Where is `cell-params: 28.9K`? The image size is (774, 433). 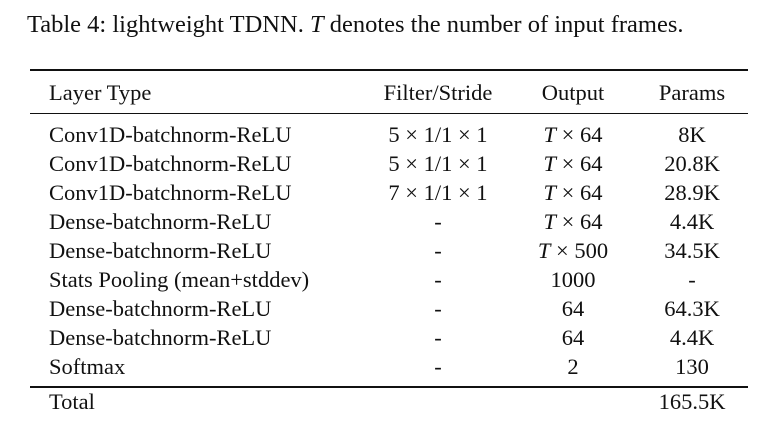
cell-params: 28.9K is located at coordinates (692, 192).